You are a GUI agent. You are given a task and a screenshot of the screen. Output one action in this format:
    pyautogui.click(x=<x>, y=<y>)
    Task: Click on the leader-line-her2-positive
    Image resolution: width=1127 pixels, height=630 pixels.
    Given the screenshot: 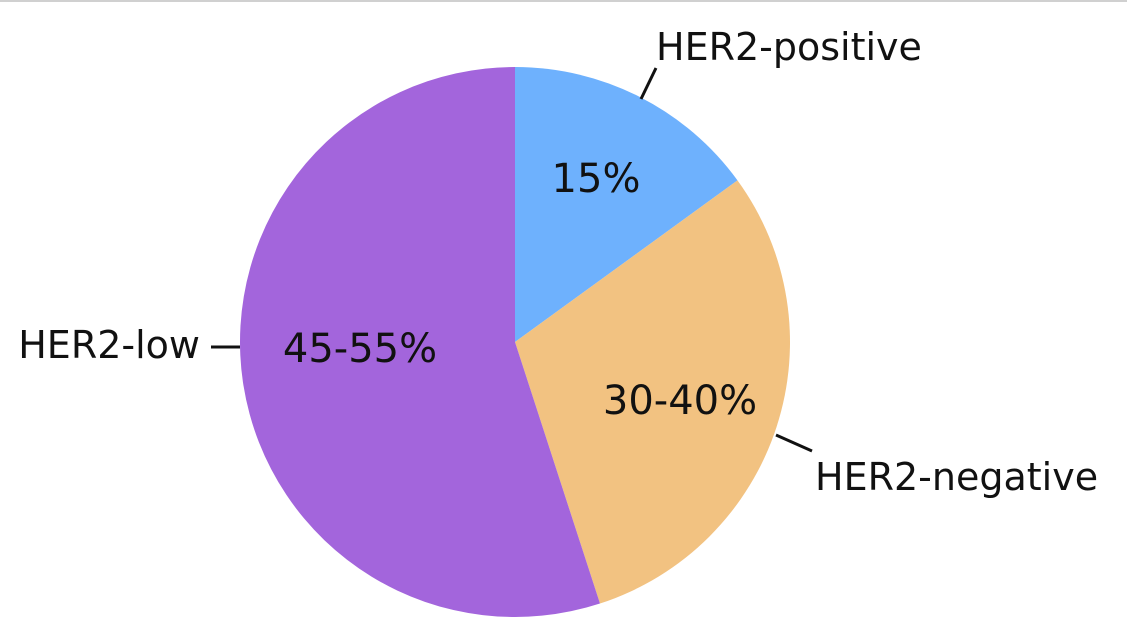 What is the action you would take?
    pyautogui.click(x=648, y=83)
    